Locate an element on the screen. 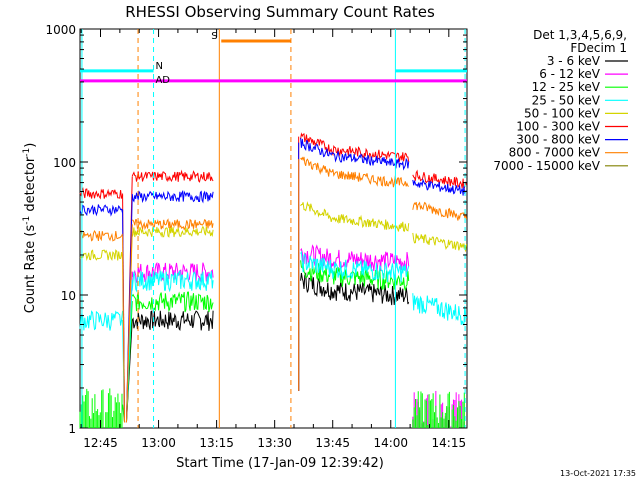 This screenshot has width=640, height=480. y-label-main: Count Rate (s is located at coordinates (30, 269).